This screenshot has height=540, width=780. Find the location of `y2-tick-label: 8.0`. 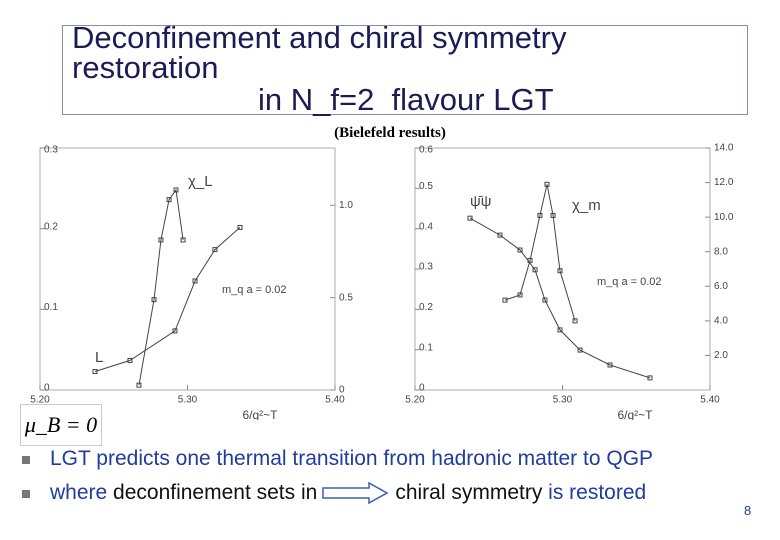

y2-tick-label: 8.0 is located at coordinates (721, 251).